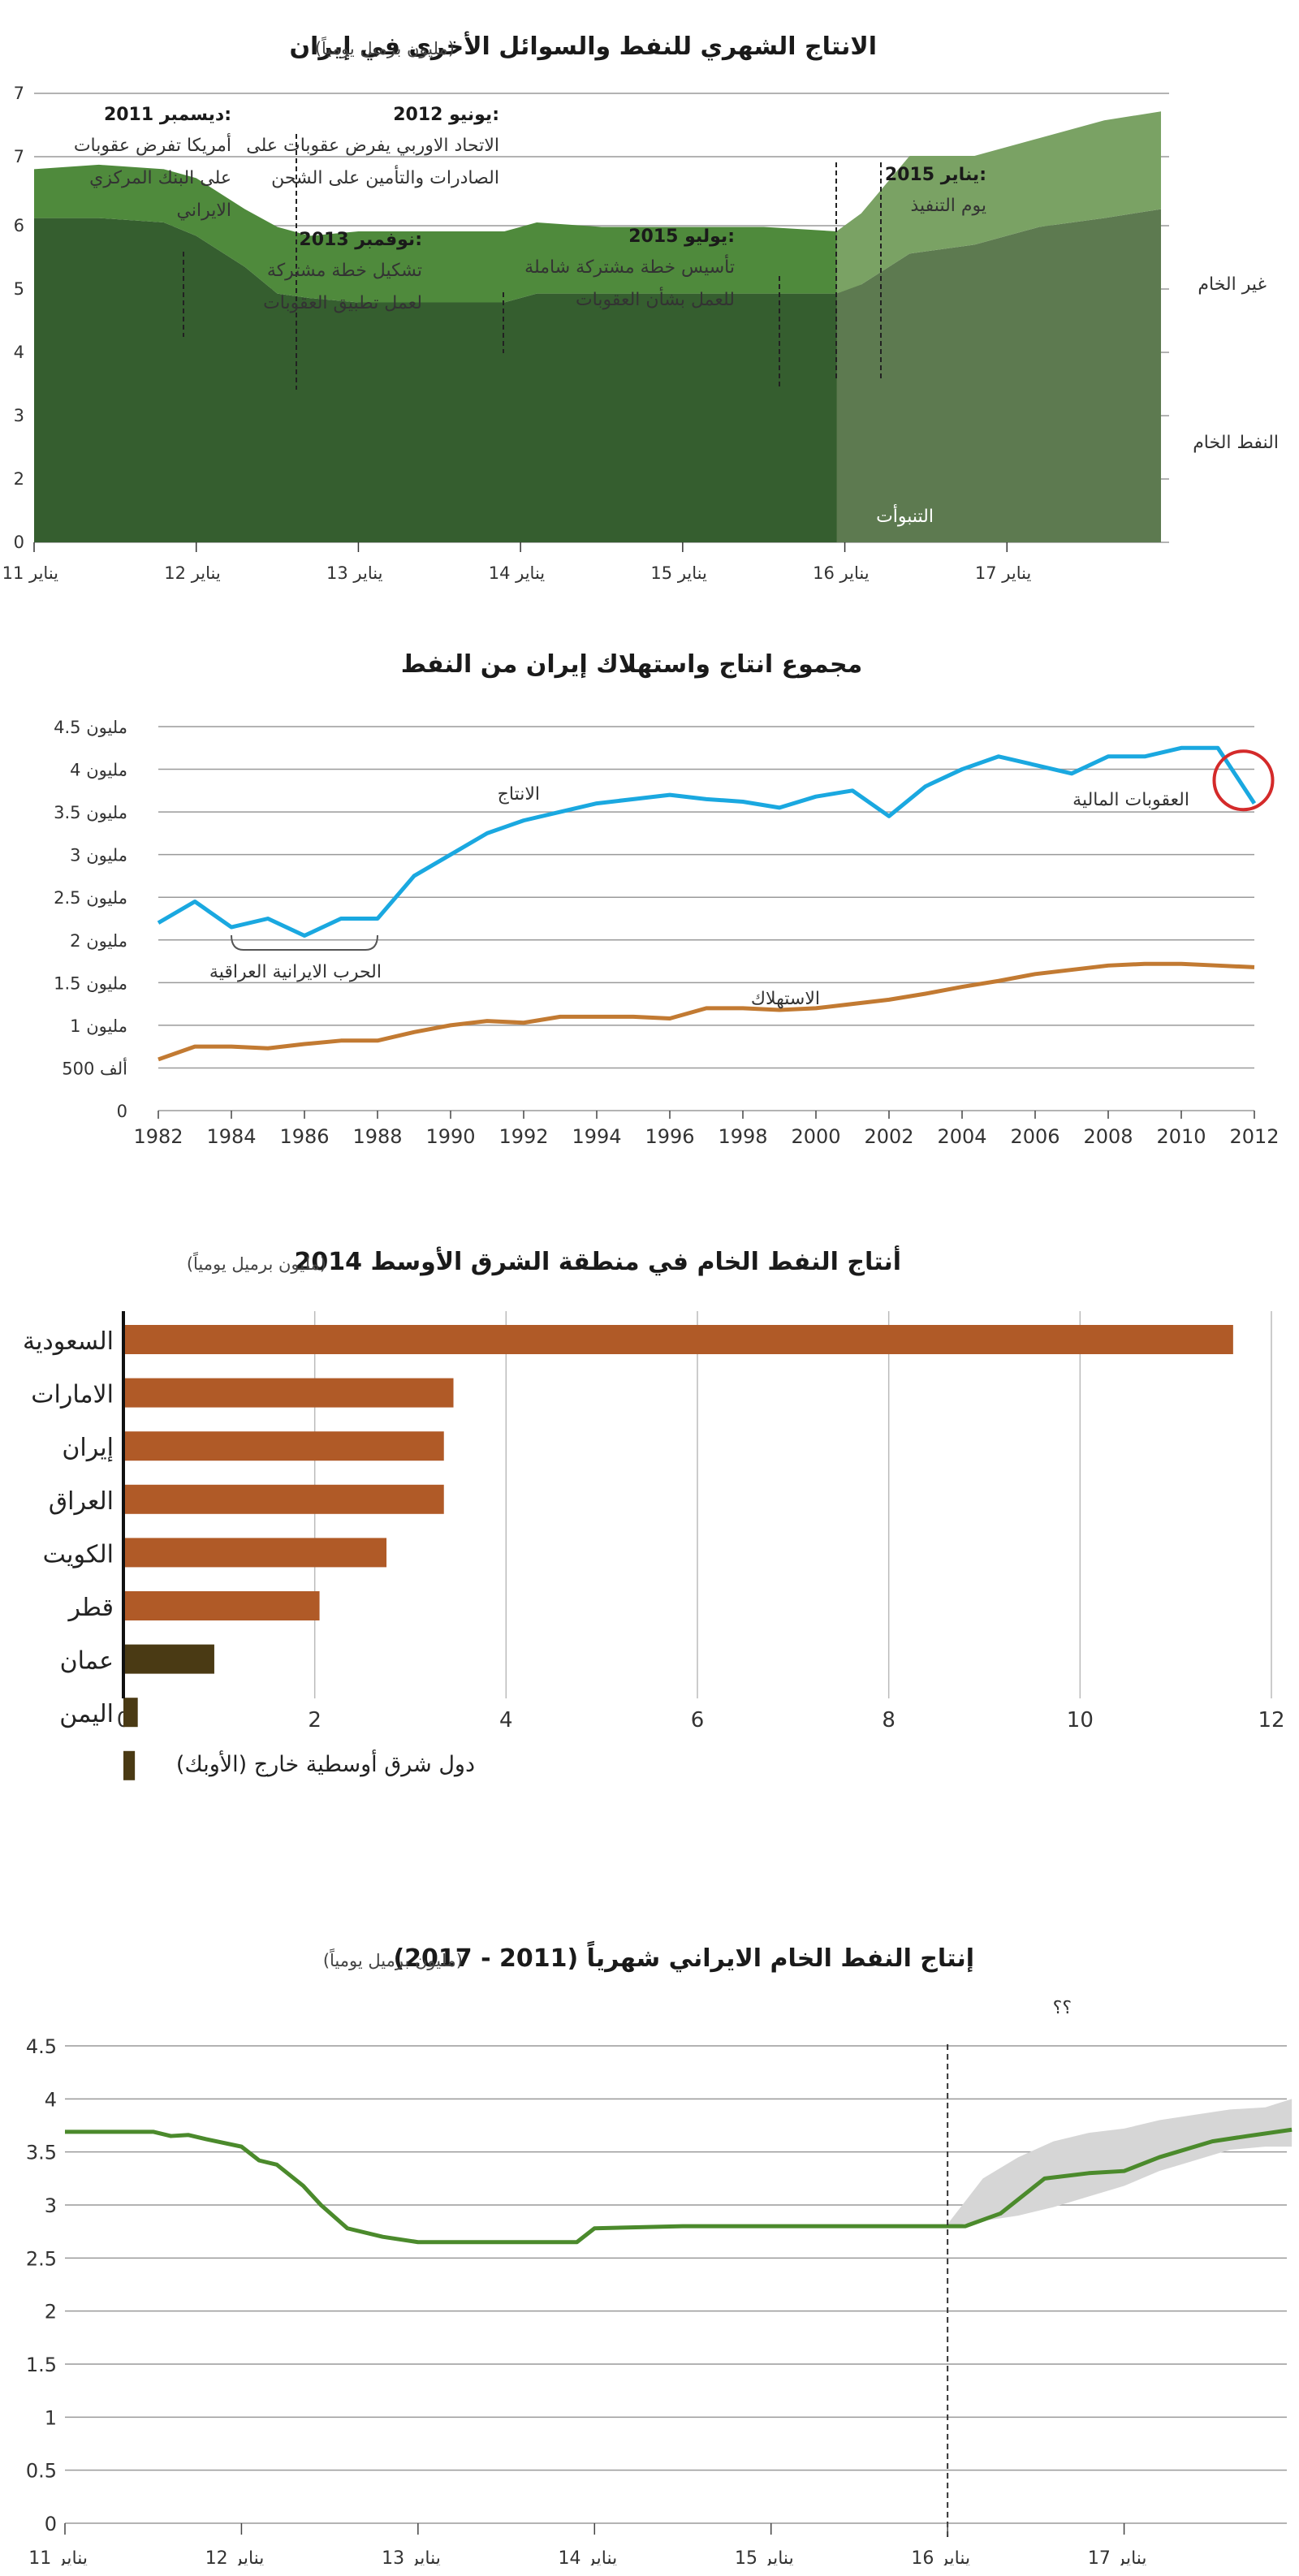  I want to click on x-tick-label: 4, so click(506, 1720).